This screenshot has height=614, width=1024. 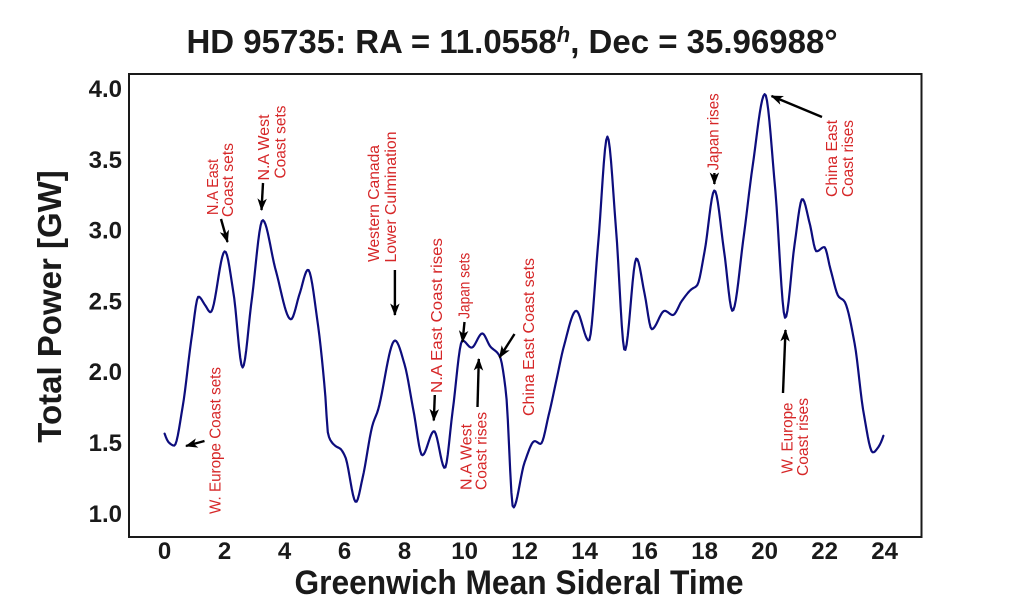 What do you see at coordinates (105, 301) in the screenshot?
I see `svg-text: 2.5` at bounding box center [105, 301].